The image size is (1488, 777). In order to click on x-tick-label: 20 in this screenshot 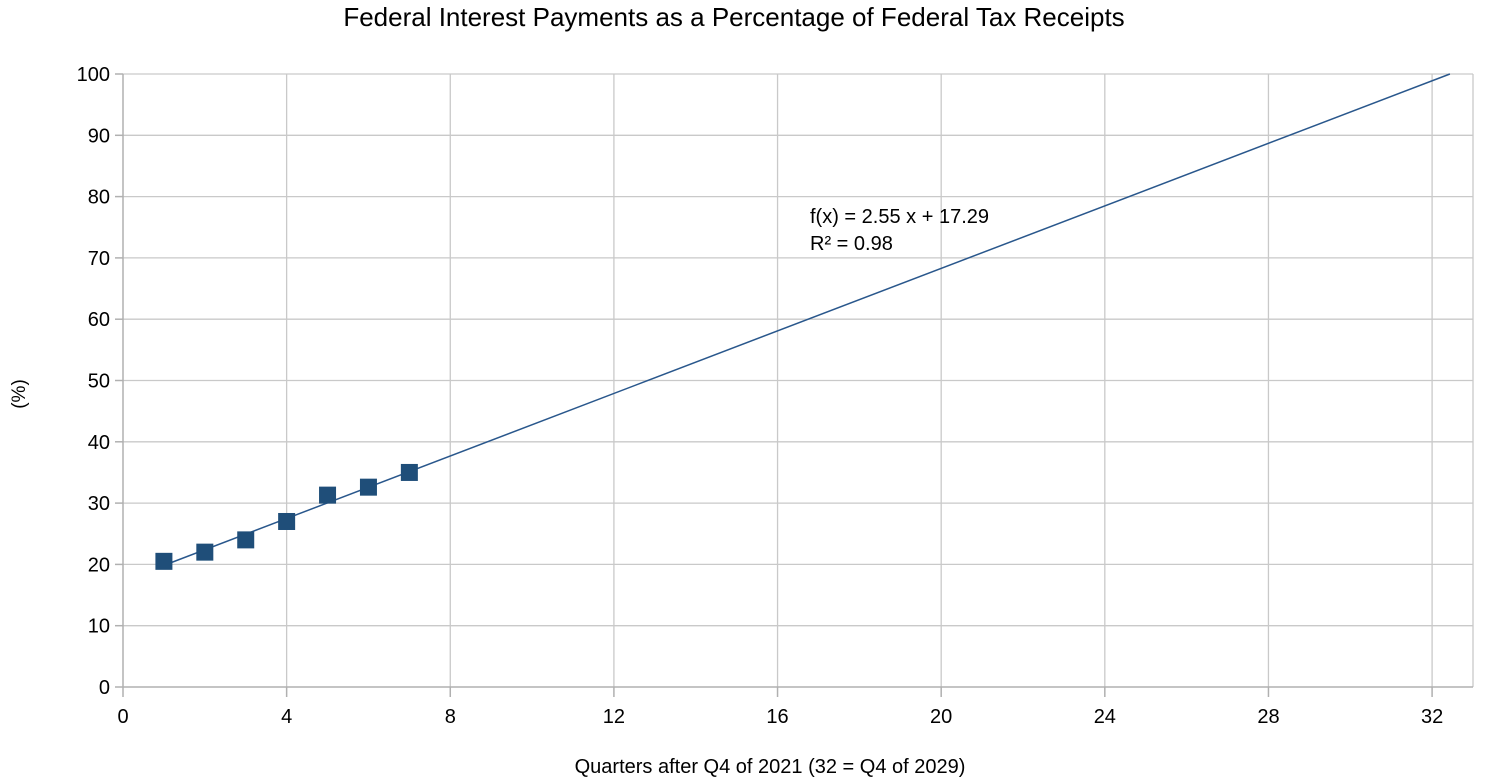, I will do `click(941, 717)`.